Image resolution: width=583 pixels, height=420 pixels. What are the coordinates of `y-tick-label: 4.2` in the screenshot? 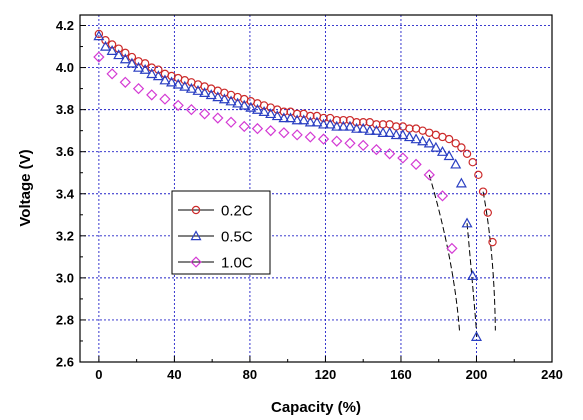 It's located at (65, 25).